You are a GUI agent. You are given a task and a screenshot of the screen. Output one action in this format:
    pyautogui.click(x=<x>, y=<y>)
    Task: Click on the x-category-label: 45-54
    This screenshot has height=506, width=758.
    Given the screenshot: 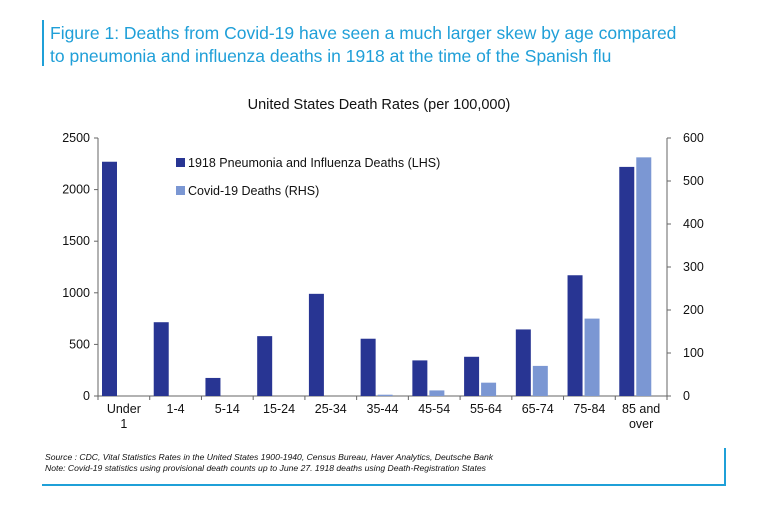 What is the action you would take?
    pyautogui.click(x=434, y=409)
    